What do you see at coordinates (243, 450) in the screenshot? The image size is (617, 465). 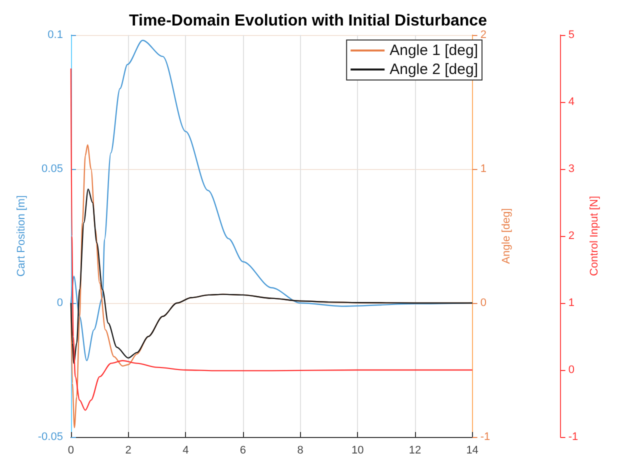 I see `x-tick-label: 6` at bounding box center [243, 450].